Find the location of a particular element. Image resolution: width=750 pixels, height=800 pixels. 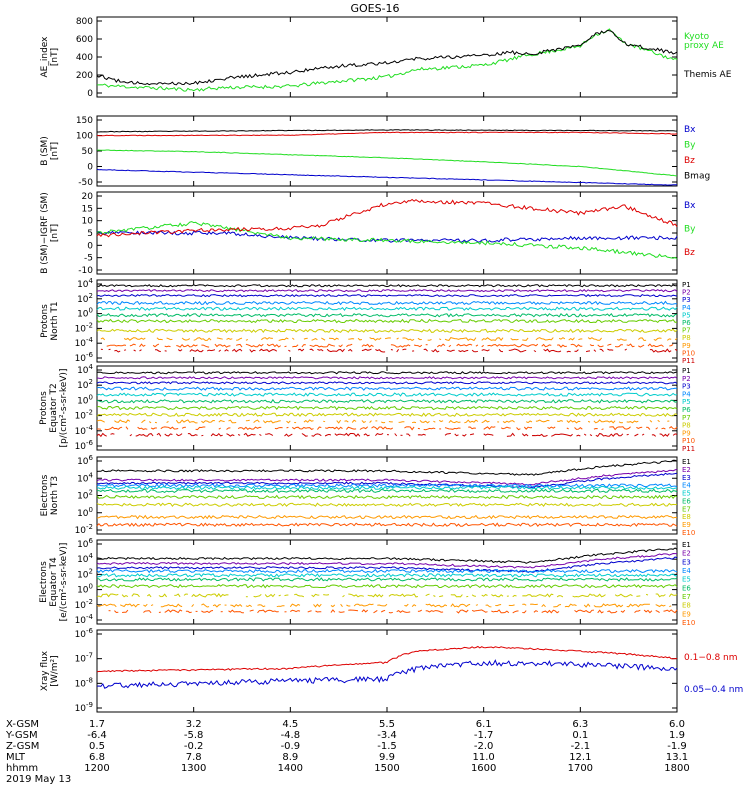

trace-p11-pnt1-seg26 is located at coordinates (311, 350).